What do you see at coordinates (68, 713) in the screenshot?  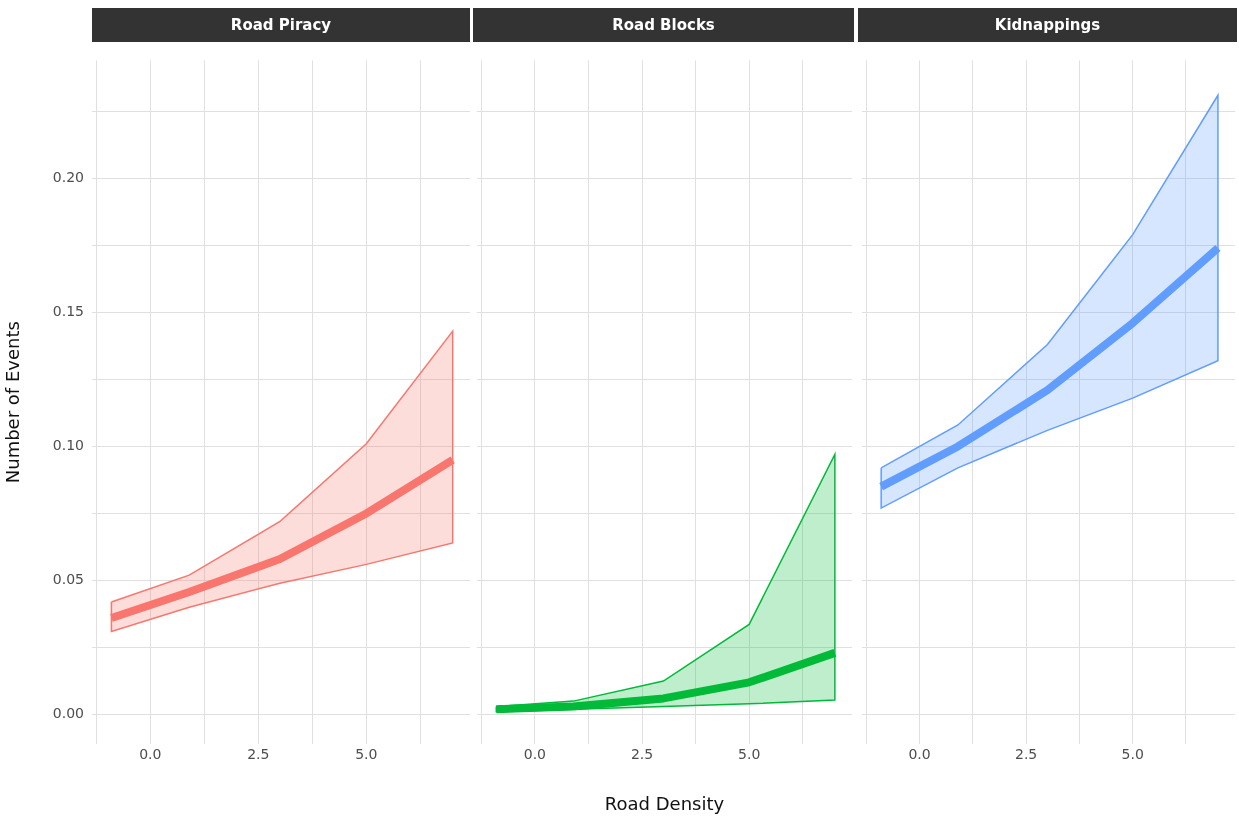 I see `y-tick-label: 0.00` at bounding box center [68, 713].